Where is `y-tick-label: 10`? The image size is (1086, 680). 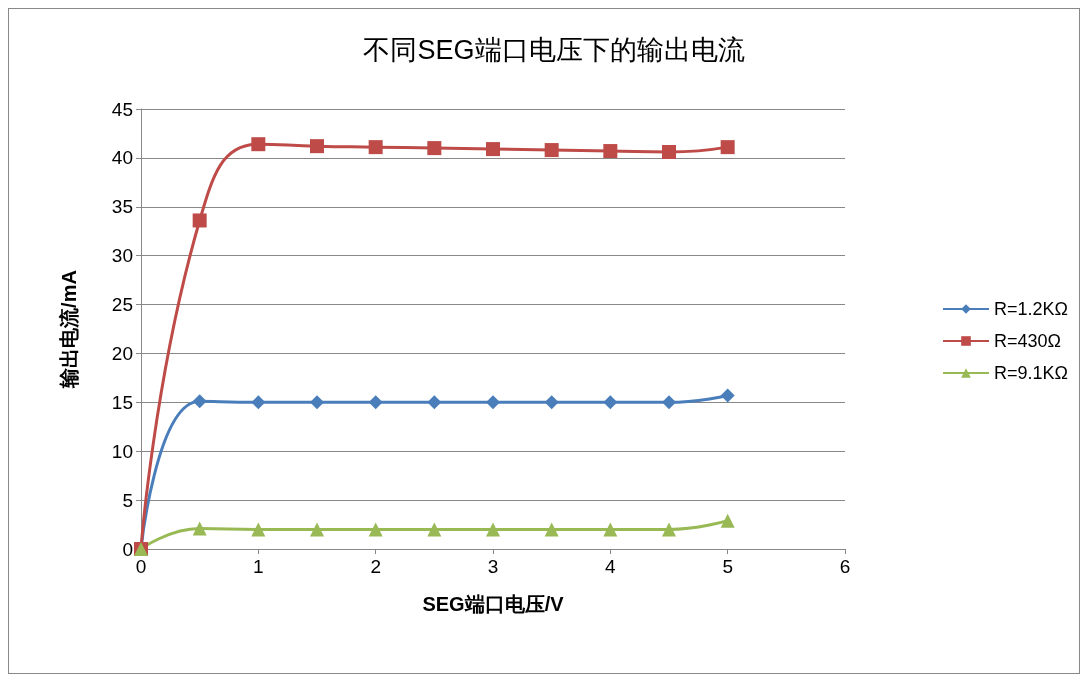 y-tick-label: 10 is located at coordinates (122, 451).